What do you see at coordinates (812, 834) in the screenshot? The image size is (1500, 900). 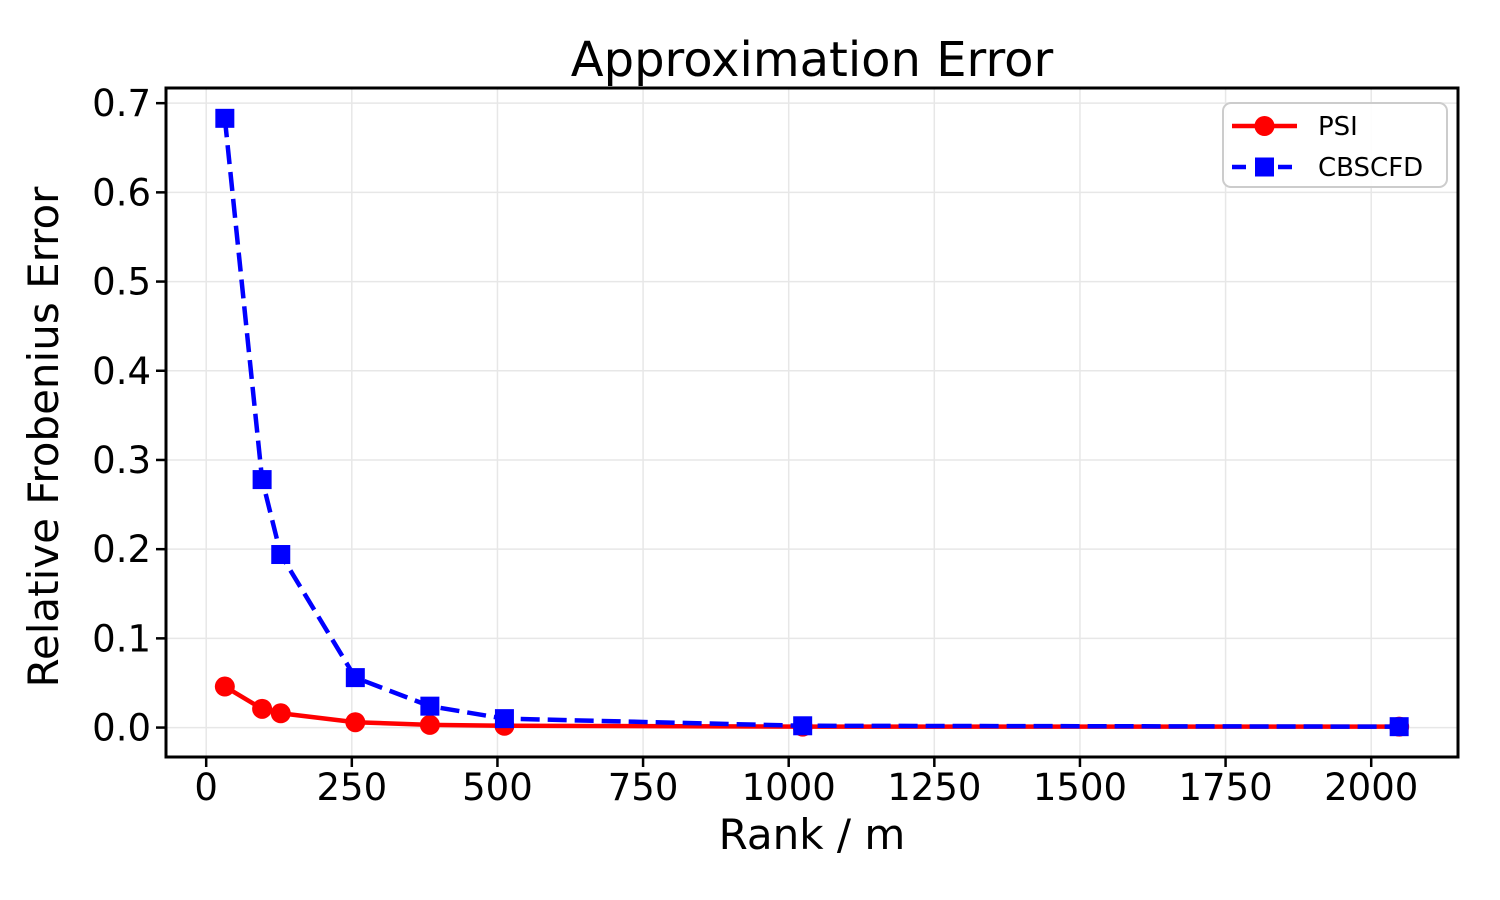 I see `x-axis-label: Rank / m` at bounding box center [812, 834].